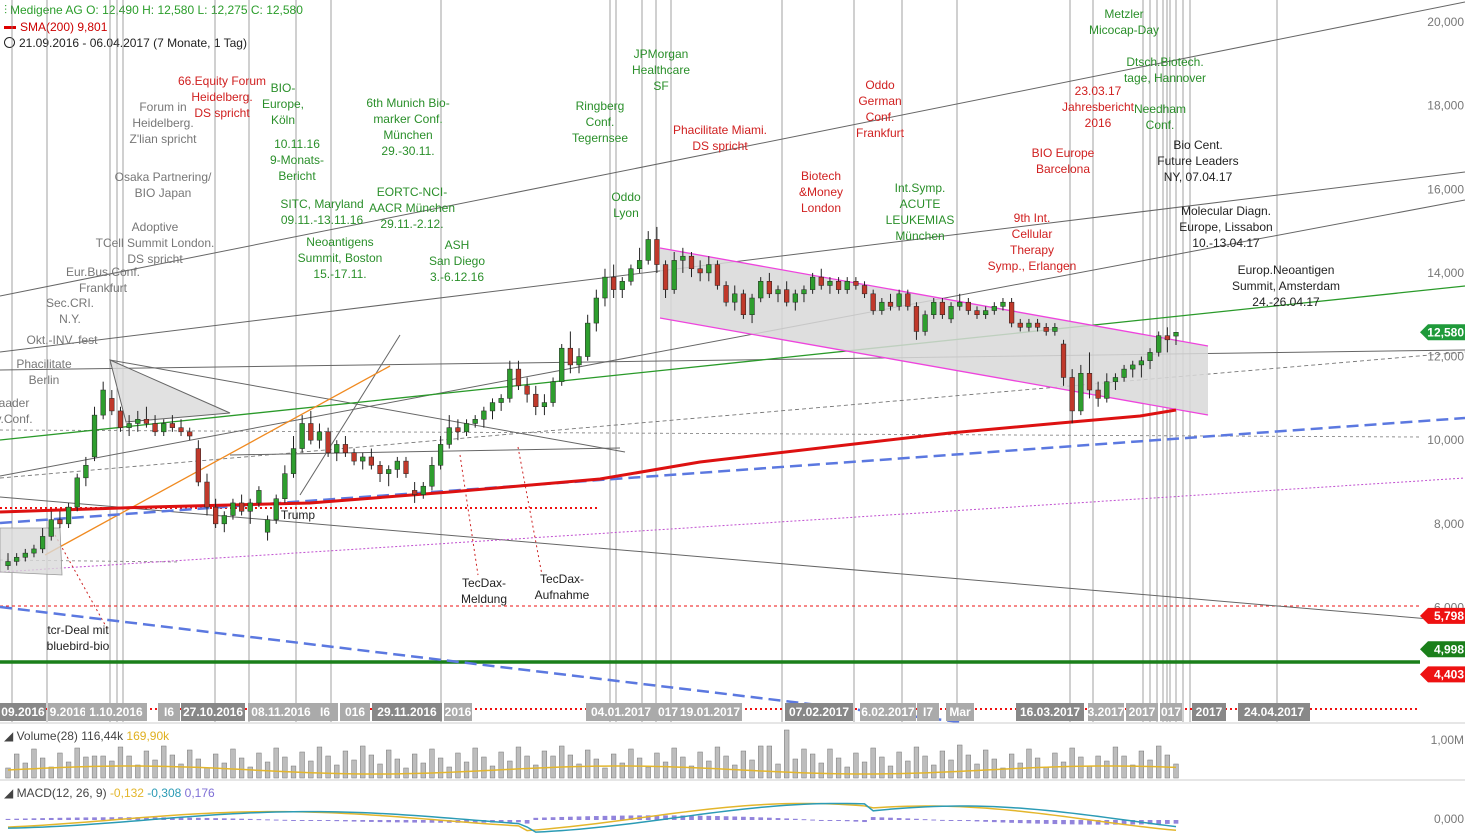  Describe the element at coordinates (934, 366) in the screenshot. I see `channel-lower-line` at that location.